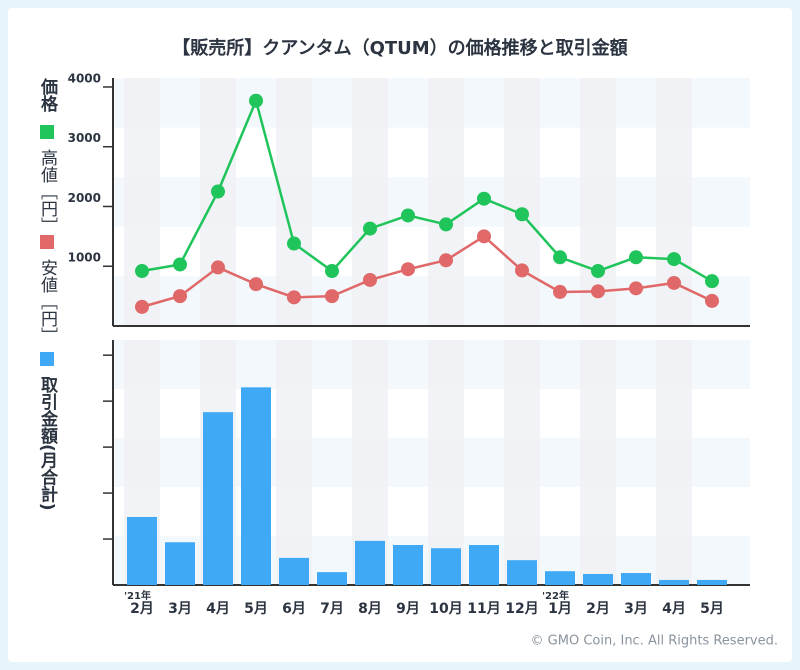 Image resolution: width=800 pixels, height=670 pixels. Describe the element at coordinates (84, 138) in the screenshot. I see `y-tick-label: 3000` at that location.